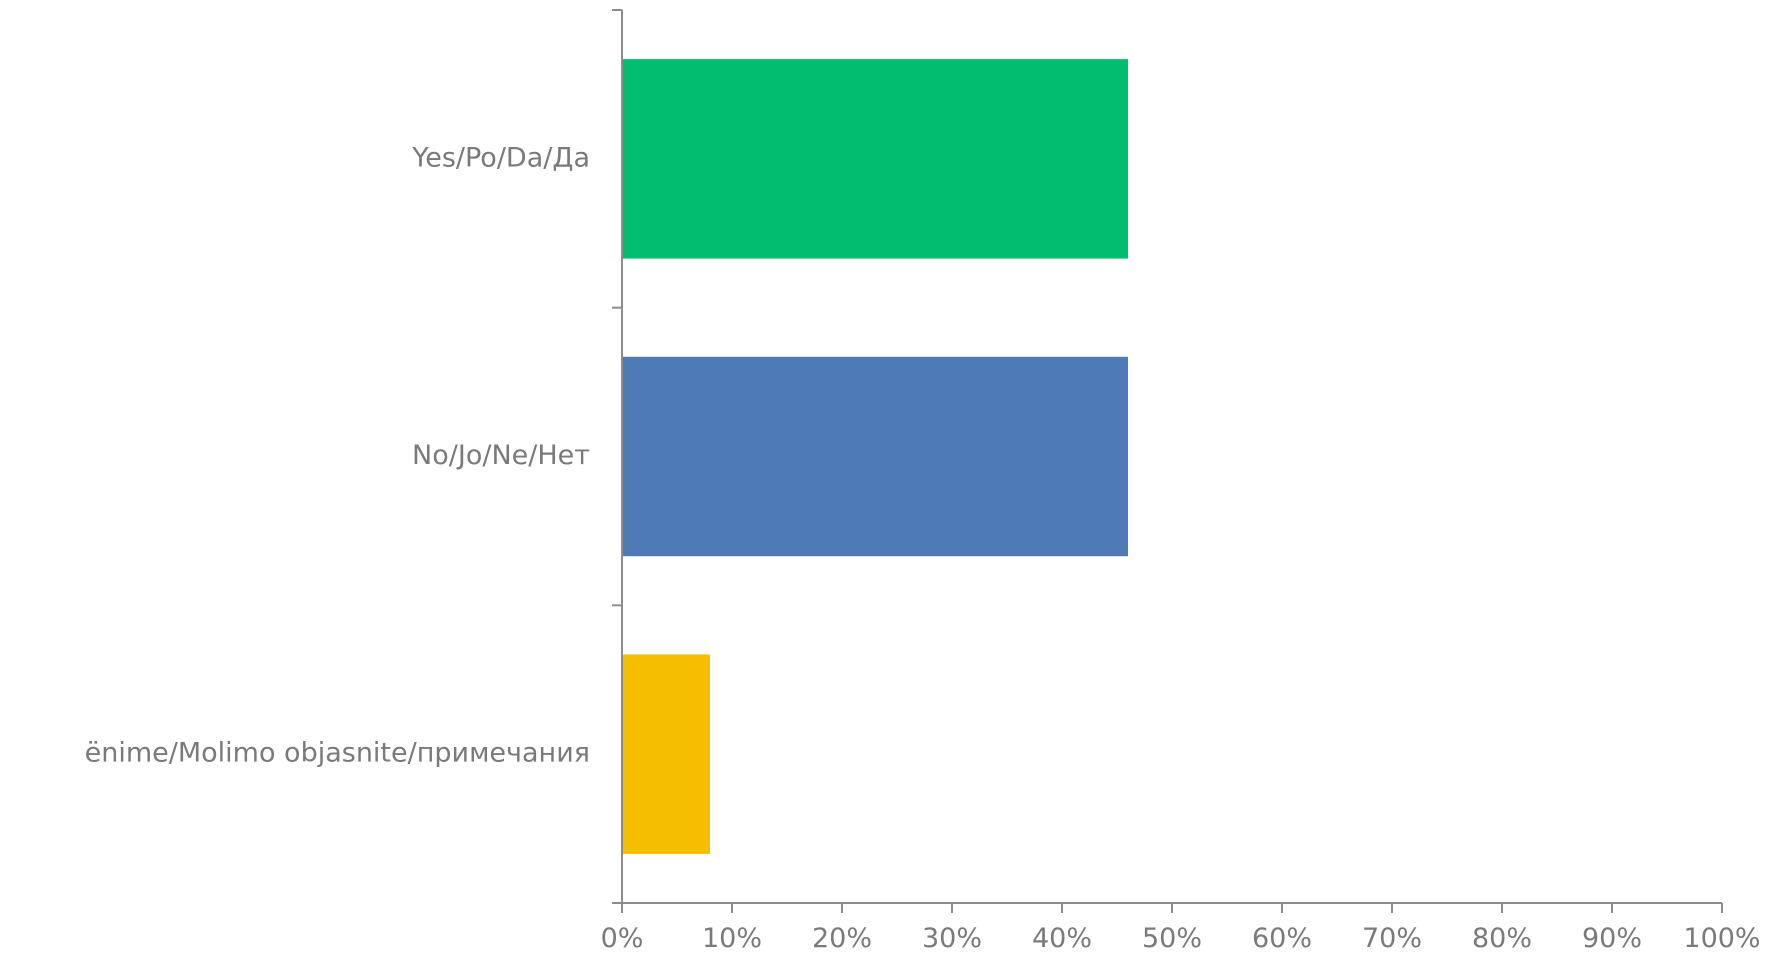  I want to click on x-tick-label-8: 80%, so click(1502, 938).